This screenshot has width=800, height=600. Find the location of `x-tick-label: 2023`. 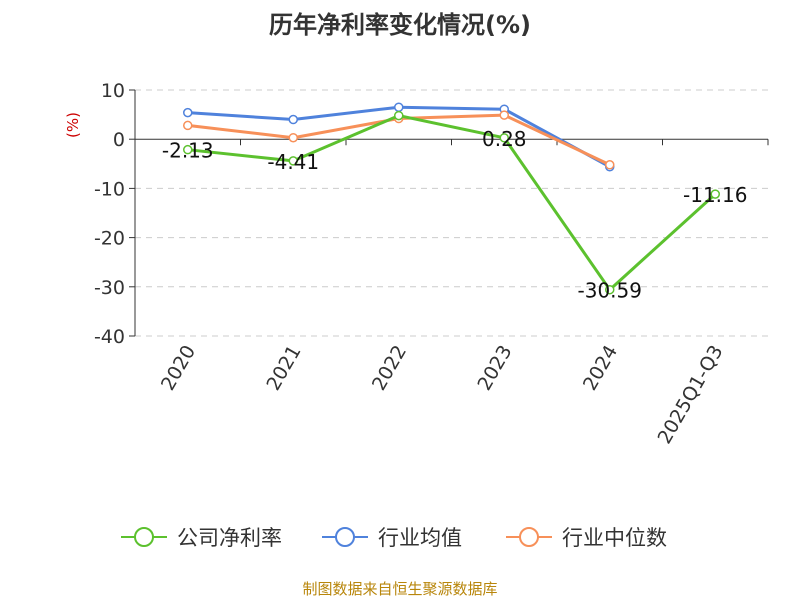

x-tick-label: 2023 is located at coordinates (494, 368).